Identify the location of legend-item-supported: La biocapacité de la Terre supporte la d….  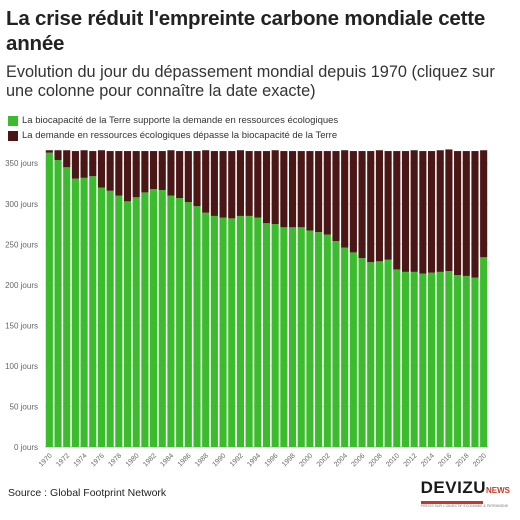
(258, 120).